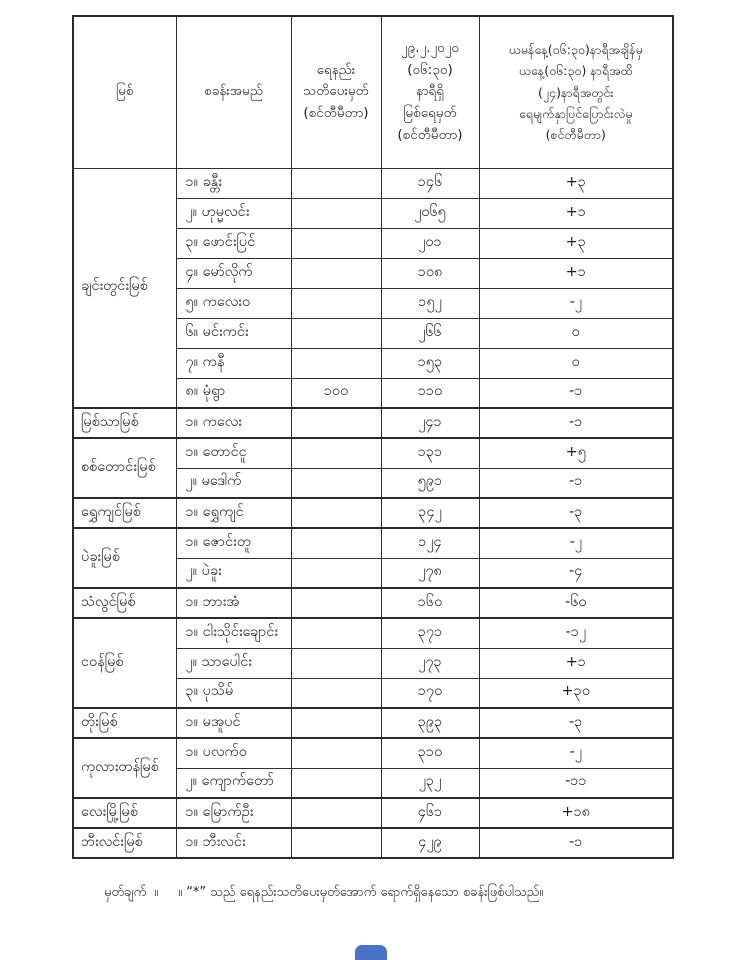  What do you see at coordinates (124, 843) in the screenshot?
I see `river-name: ဘီးလင်းမြစ်` at bounding box center [124, 843].